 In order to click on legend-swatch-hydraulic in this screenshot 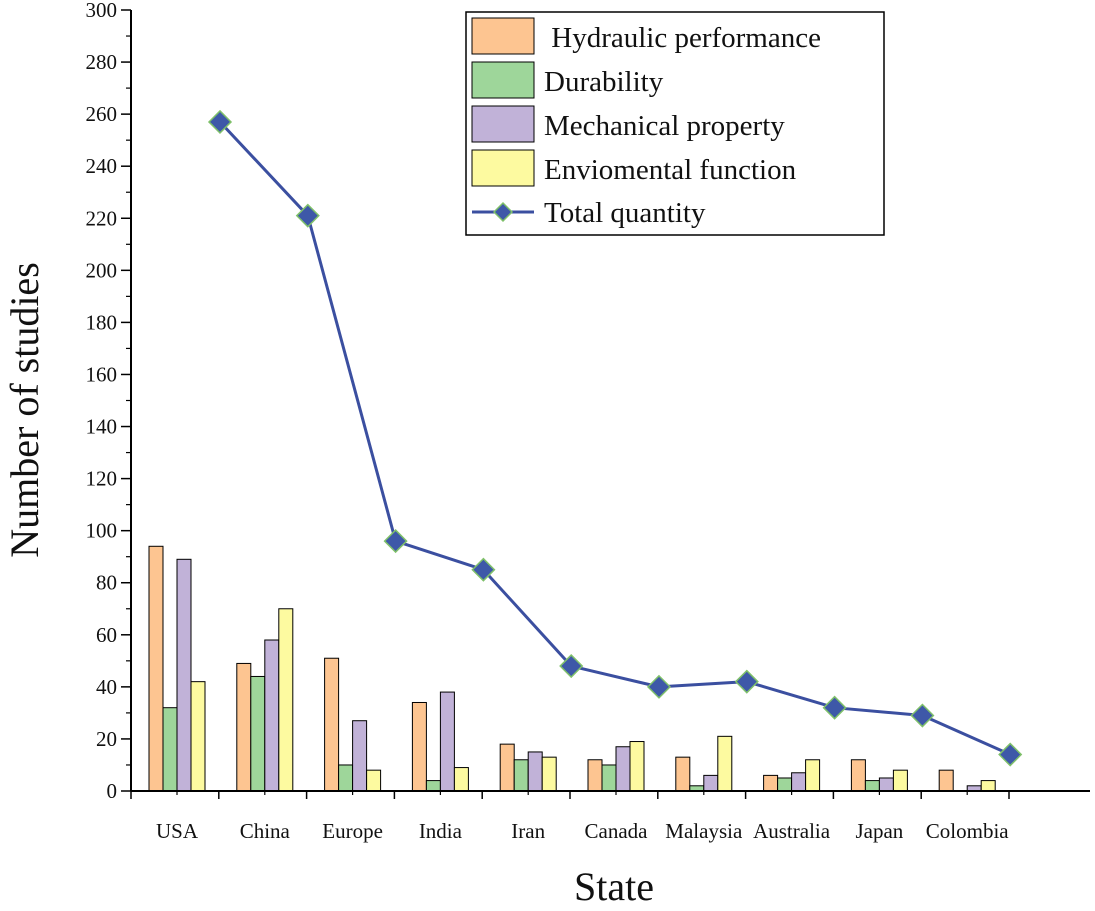, I will do `click(503, 36)`.